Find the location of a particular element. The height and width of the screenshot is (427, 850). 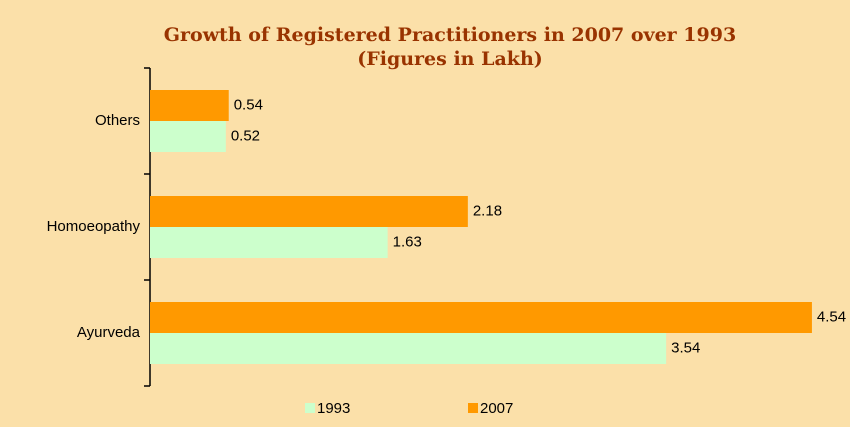

data-label: 0.54 is located at coordinates (248, 104).